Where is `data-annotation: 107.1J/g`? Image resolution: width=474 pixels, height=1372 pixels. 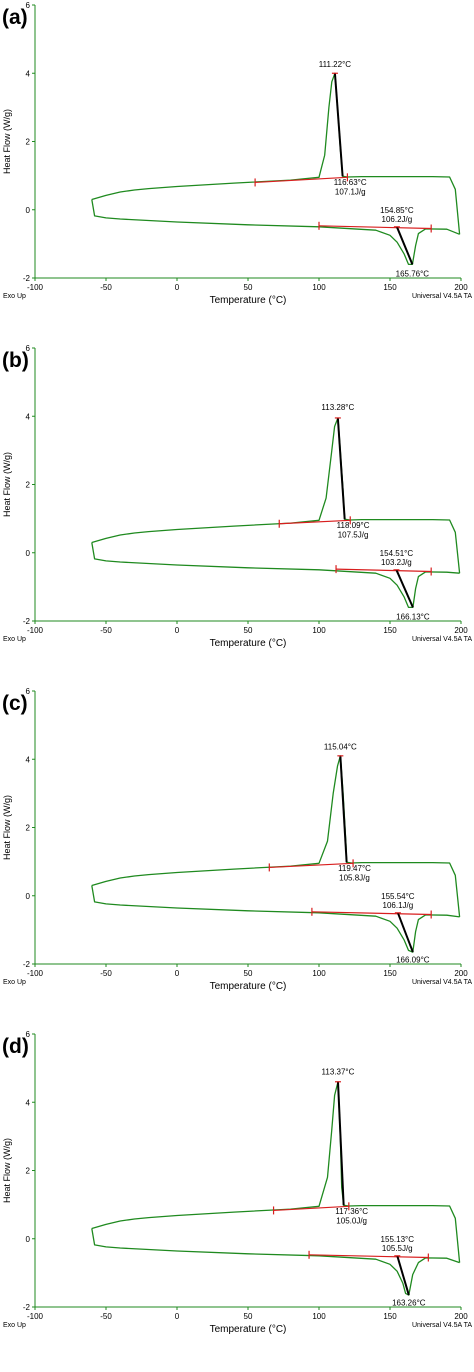
data-annotation: 107.1J/g is located at coordinates (350, 191).